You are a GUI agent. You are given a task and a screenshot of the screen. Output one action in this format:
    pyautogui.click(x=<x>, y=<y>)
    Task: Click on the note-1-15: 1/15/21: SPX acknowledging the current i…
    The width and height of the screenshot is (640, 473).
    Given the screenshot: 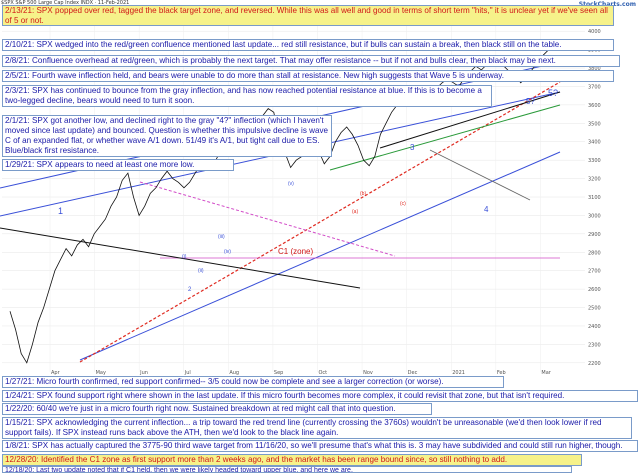 What is the action you would take?
    pyautogui.click(x=317, y=428)
    